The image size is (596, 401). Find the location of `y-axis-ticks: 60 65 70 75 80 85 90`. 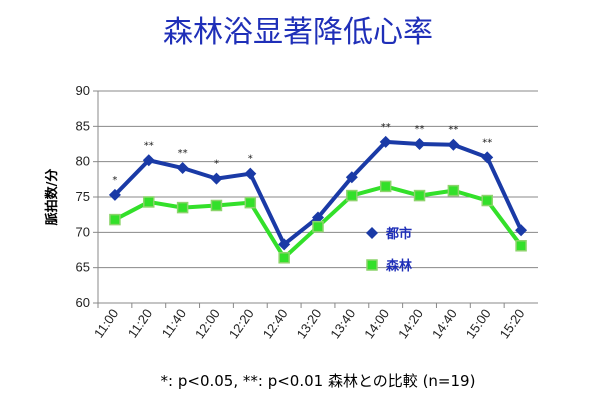

y-axis-ticks: 60 65 70 75 80 85 90 is located at coordinates (83, 196).